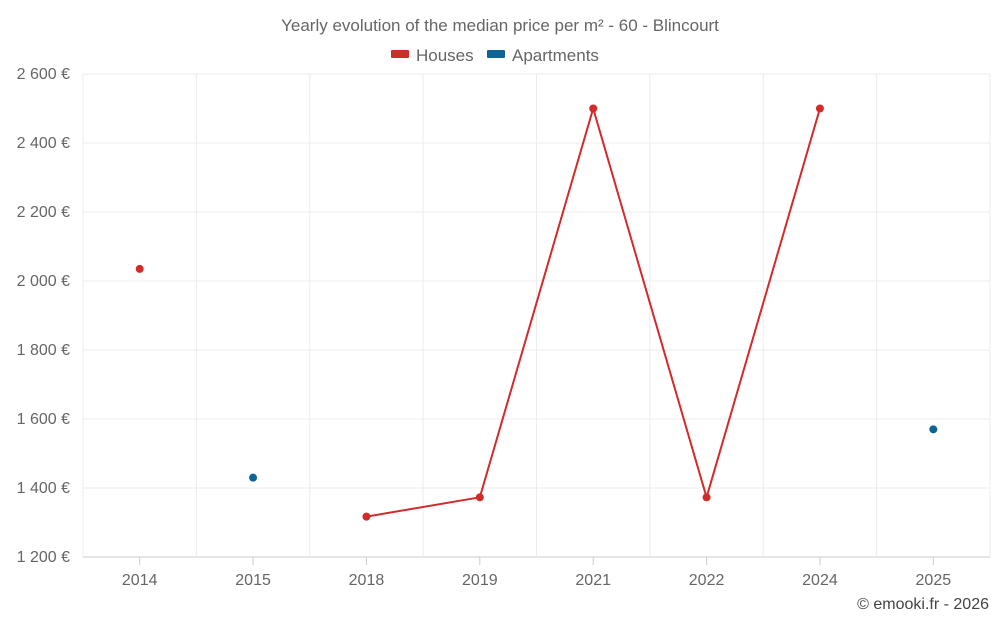 This screenshot has height=625, width=1000. Describe the element at coordinates (536, 573) in the screenshot. I see `x-axis-ticks: 2014 2015 2018 2019 2021 2022 2024 2025` at that location.